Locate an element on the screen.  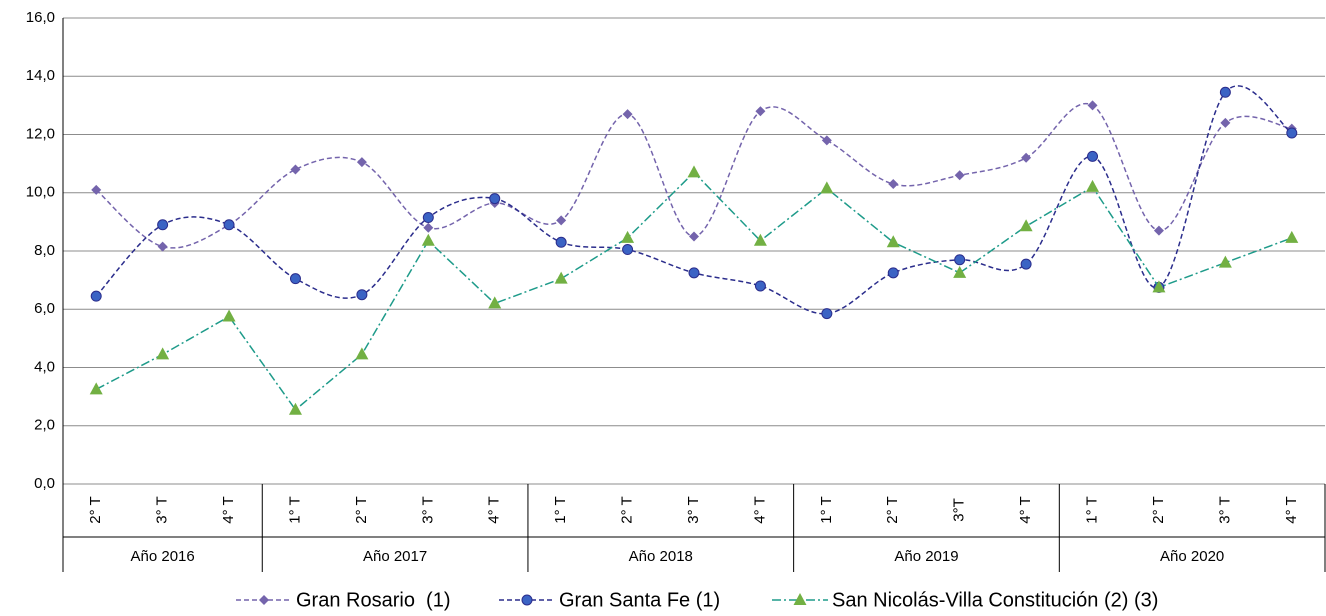
y-tick-label: 8,0 is located at coordinates (44, 250).